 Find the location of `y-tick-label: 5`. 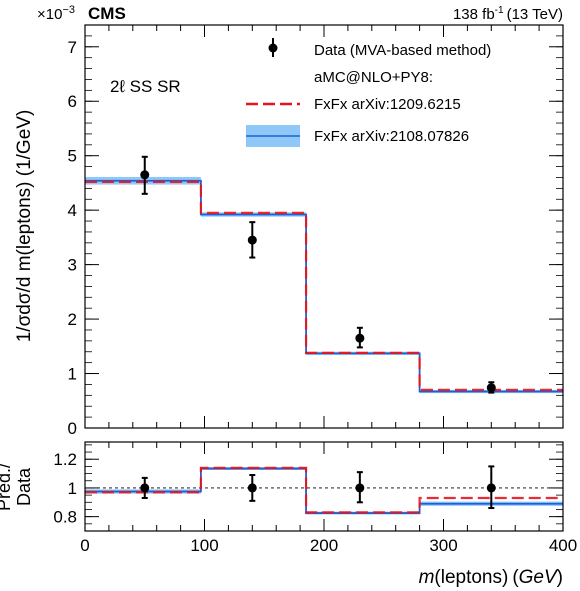

y-tick-label: 5 is located at coordinates (72, 156).